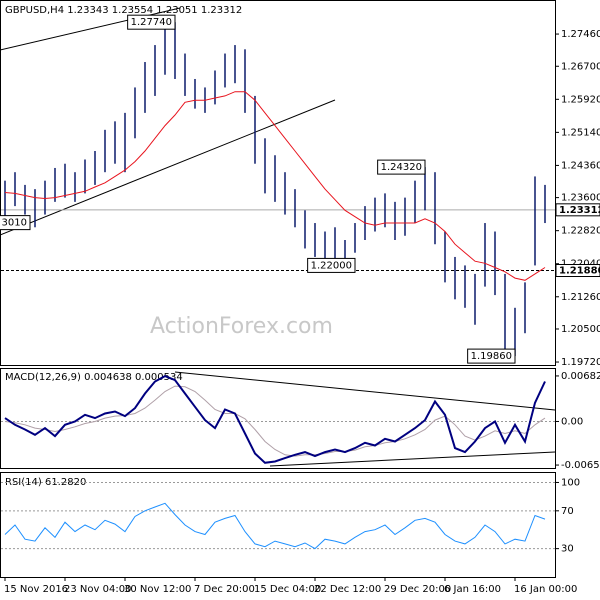 This screenshot has width=600, height=600. Describe the element at coordinates (572, 421) in the screenshot. I see `y-tick-label: 0.00` at that location.